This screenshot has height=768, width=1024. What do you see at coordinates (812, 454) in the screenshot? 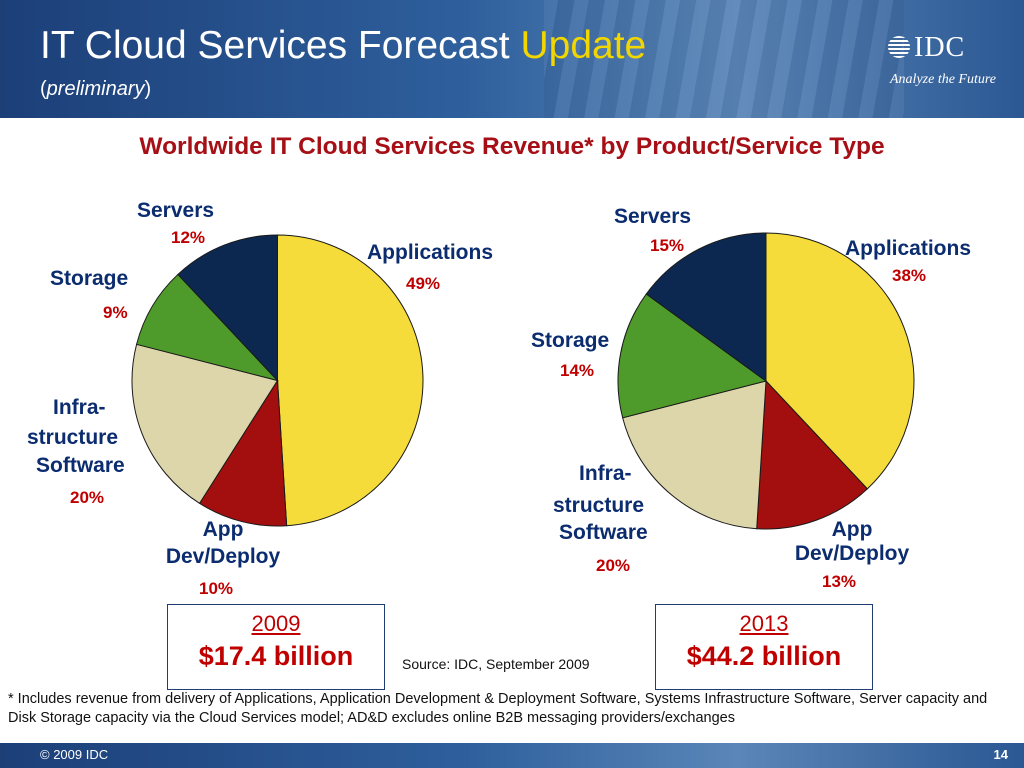
I see `pie-slice-2013-app-dev-deploy` at bounding box center [812, 454].